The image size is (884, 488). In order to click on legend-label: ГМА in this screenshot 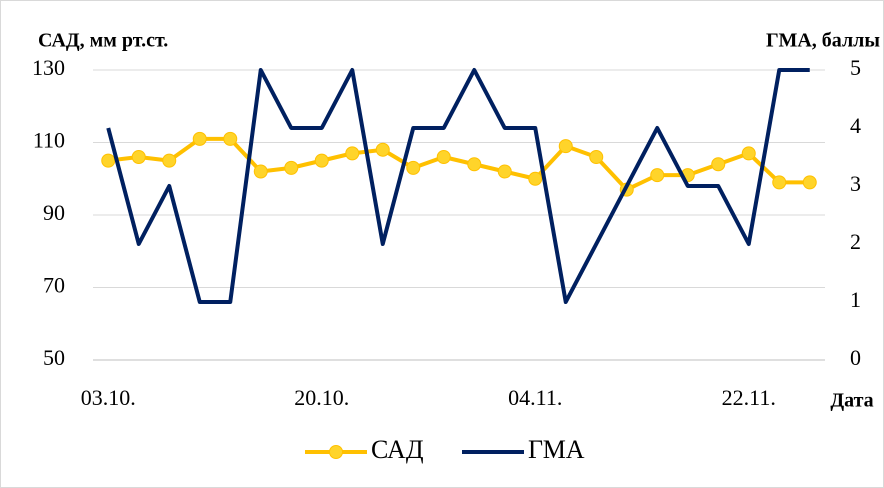, I will do `click(556, 449)`.